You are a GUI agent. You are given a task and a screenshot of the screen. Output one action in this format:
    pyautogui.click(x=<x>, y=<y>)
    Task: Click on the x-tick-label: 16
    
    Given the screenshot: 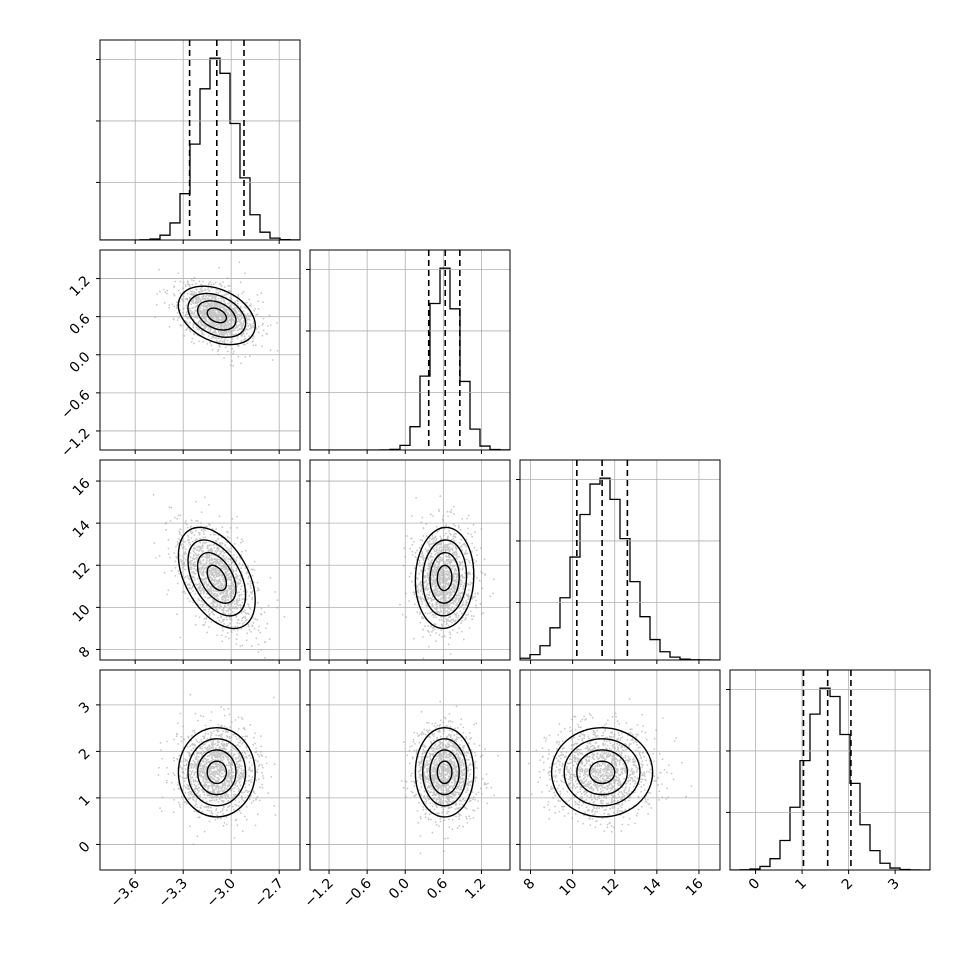 What is the action you would take?
    pyautogui.click(x=695, y=887)
    